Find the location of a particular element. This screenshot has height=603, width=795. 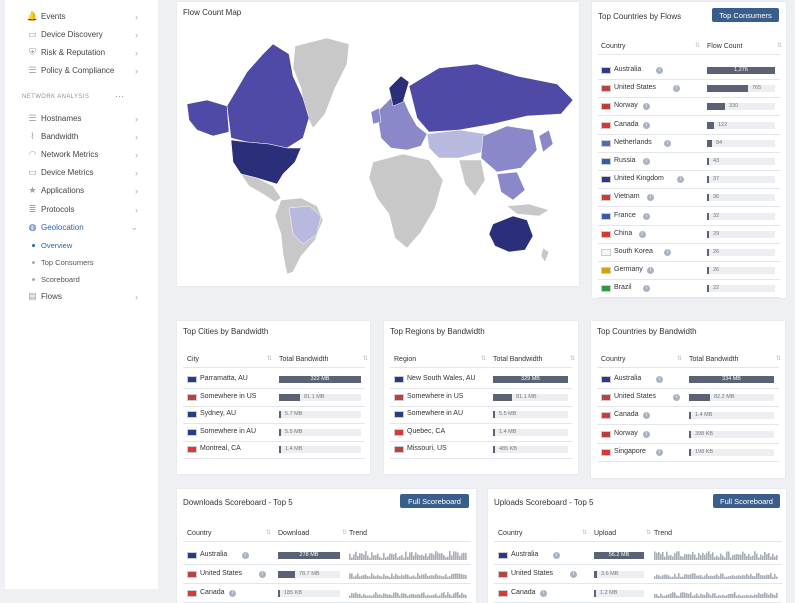

table-row: Canada i 1.2 MB is located at coordinates (638, 594).